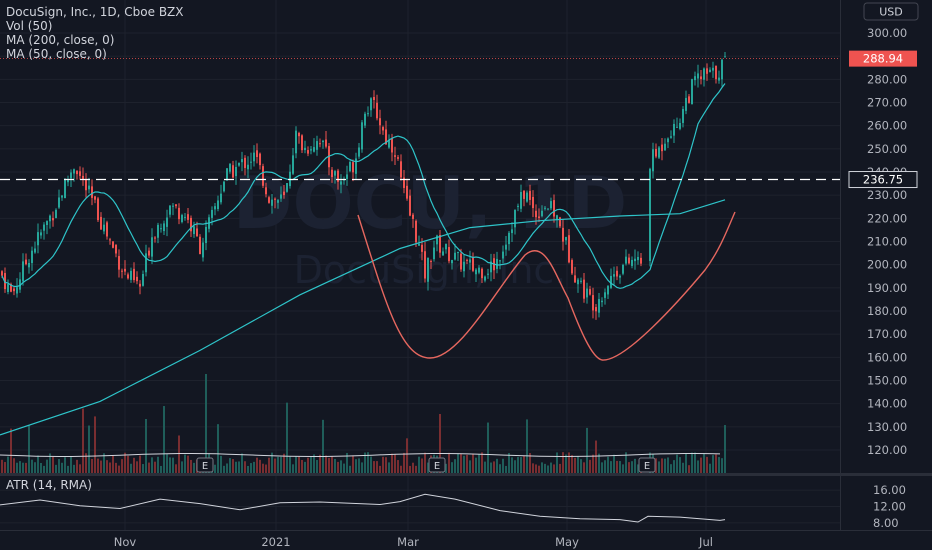 The width and height of the screenshot is (932, 550). I want to click on atr-legend: ATR (14, RMA), so click(49, 485).